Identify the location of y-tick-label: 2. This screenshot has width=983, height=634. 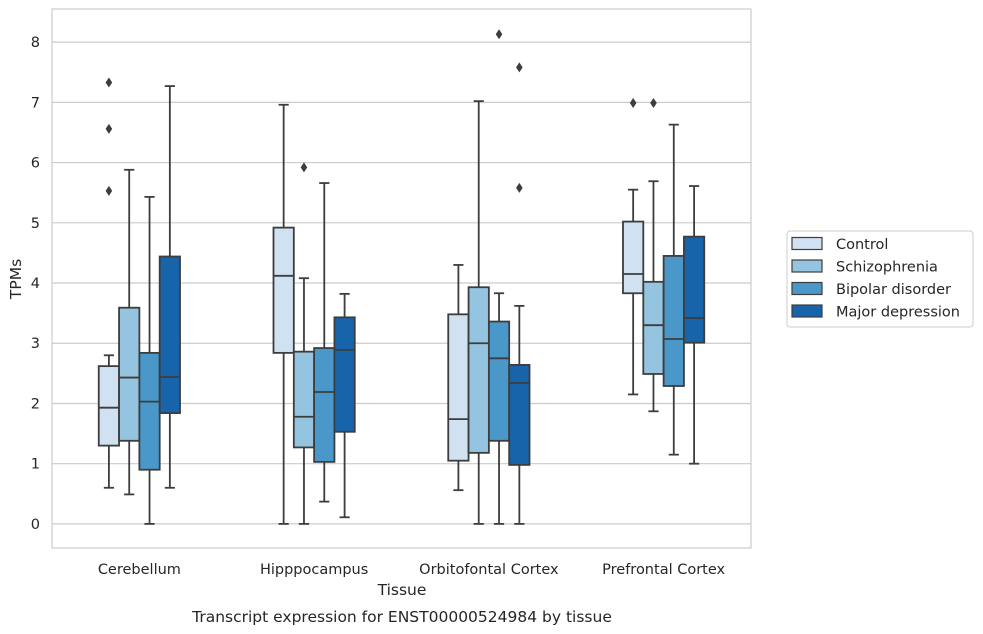
(35, 404).